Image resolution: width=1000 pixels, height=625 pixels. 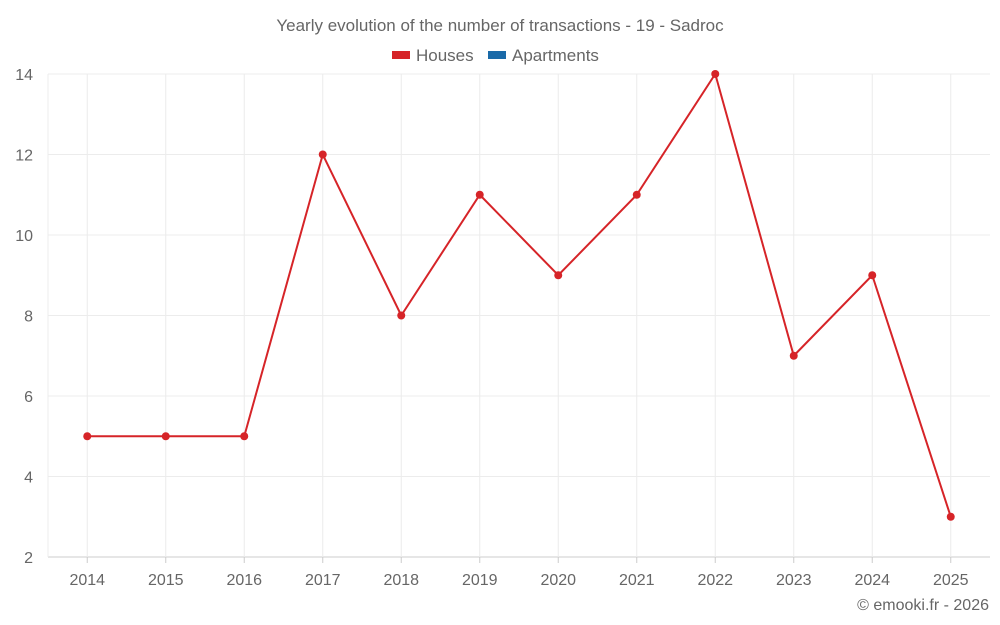 What do you see at coordinates (401, 55) in the screenshot?
I see `legend-swatch-houses` at bounding box center [401, 55].